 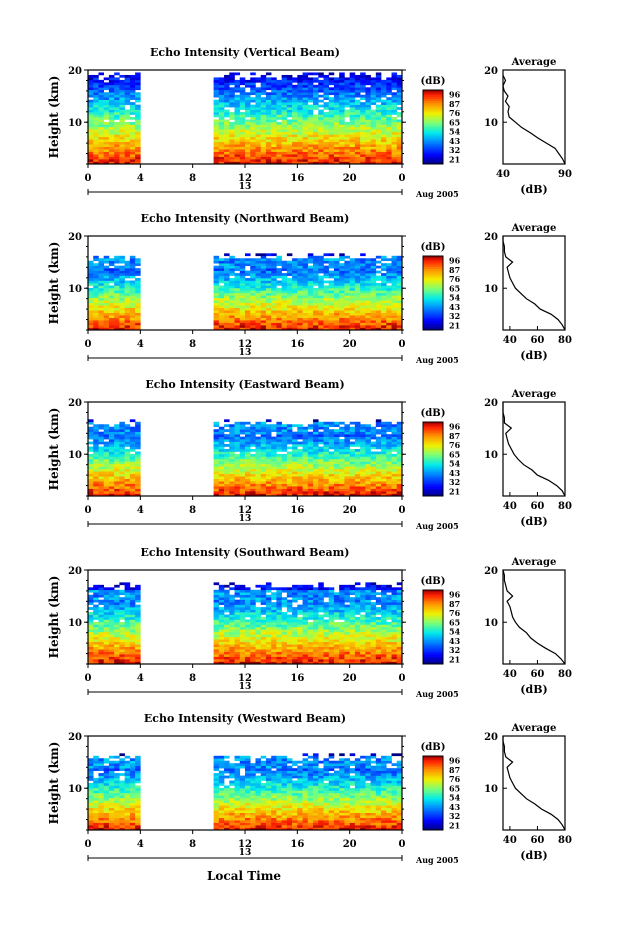 What do you see at coordinates (433, 316) in the screenshot?
I see `colorbar-segment` at bounding box center [433, 316].